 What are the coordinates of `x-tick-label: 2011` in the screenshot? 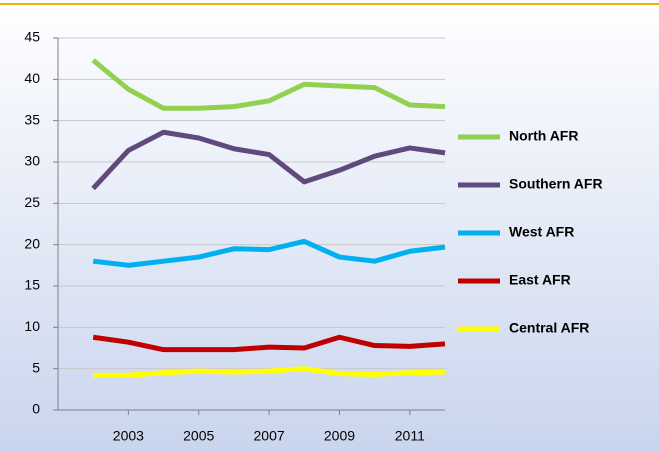 It's located at (410, 436).